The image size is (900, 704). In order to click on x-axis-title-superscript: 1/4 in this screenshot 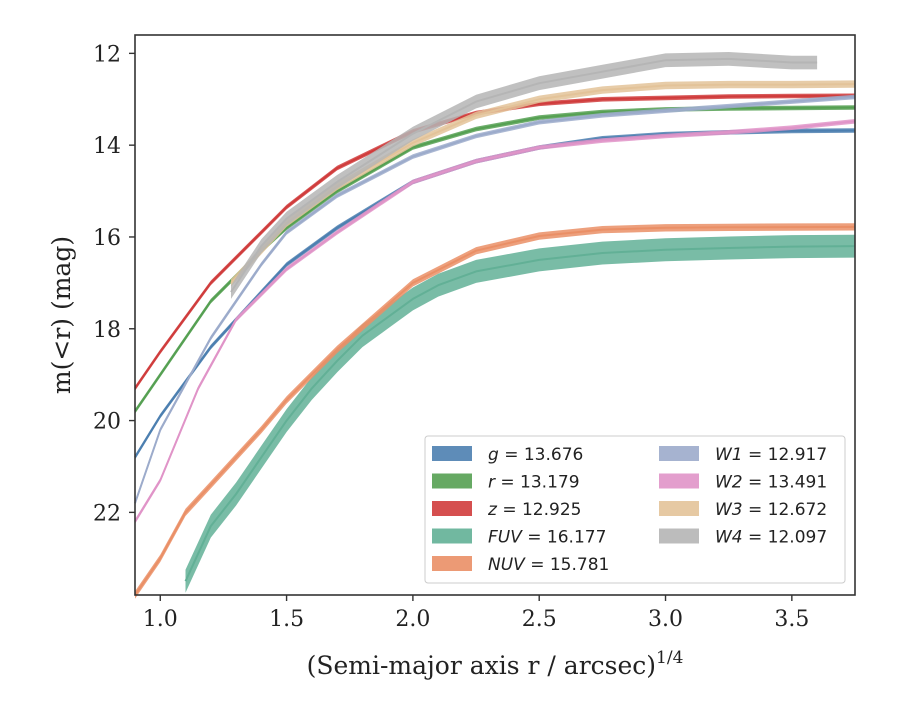, I will do `click(669, 658)`.